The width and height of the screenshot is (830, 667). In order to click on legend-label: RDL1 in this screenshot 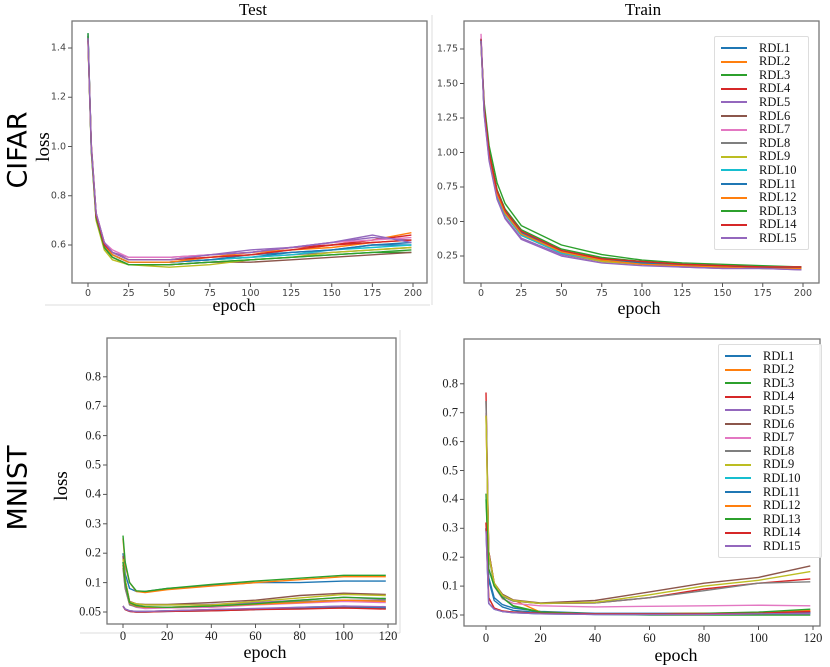, I will do `click(779, 355)`.